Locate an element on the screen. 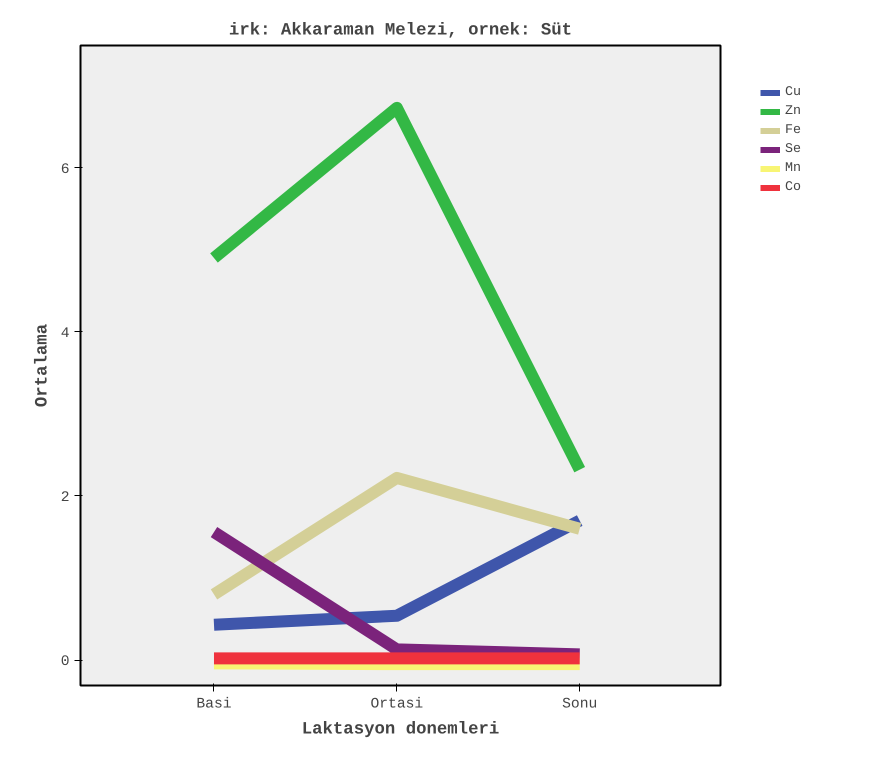  x-tick-label: Sonu is located at coordinates (580, 704).